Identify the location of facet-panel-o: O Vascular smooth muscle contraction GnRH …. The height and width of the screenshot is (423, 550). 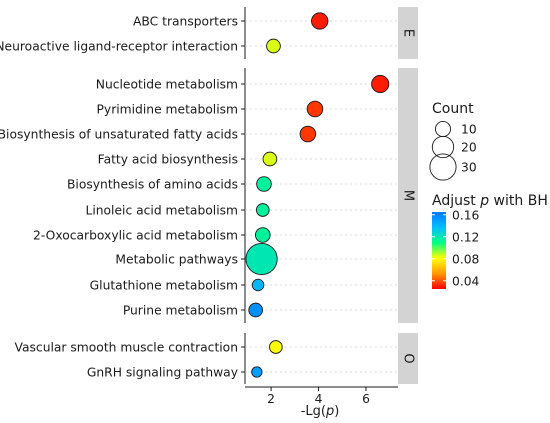
(216, 358).